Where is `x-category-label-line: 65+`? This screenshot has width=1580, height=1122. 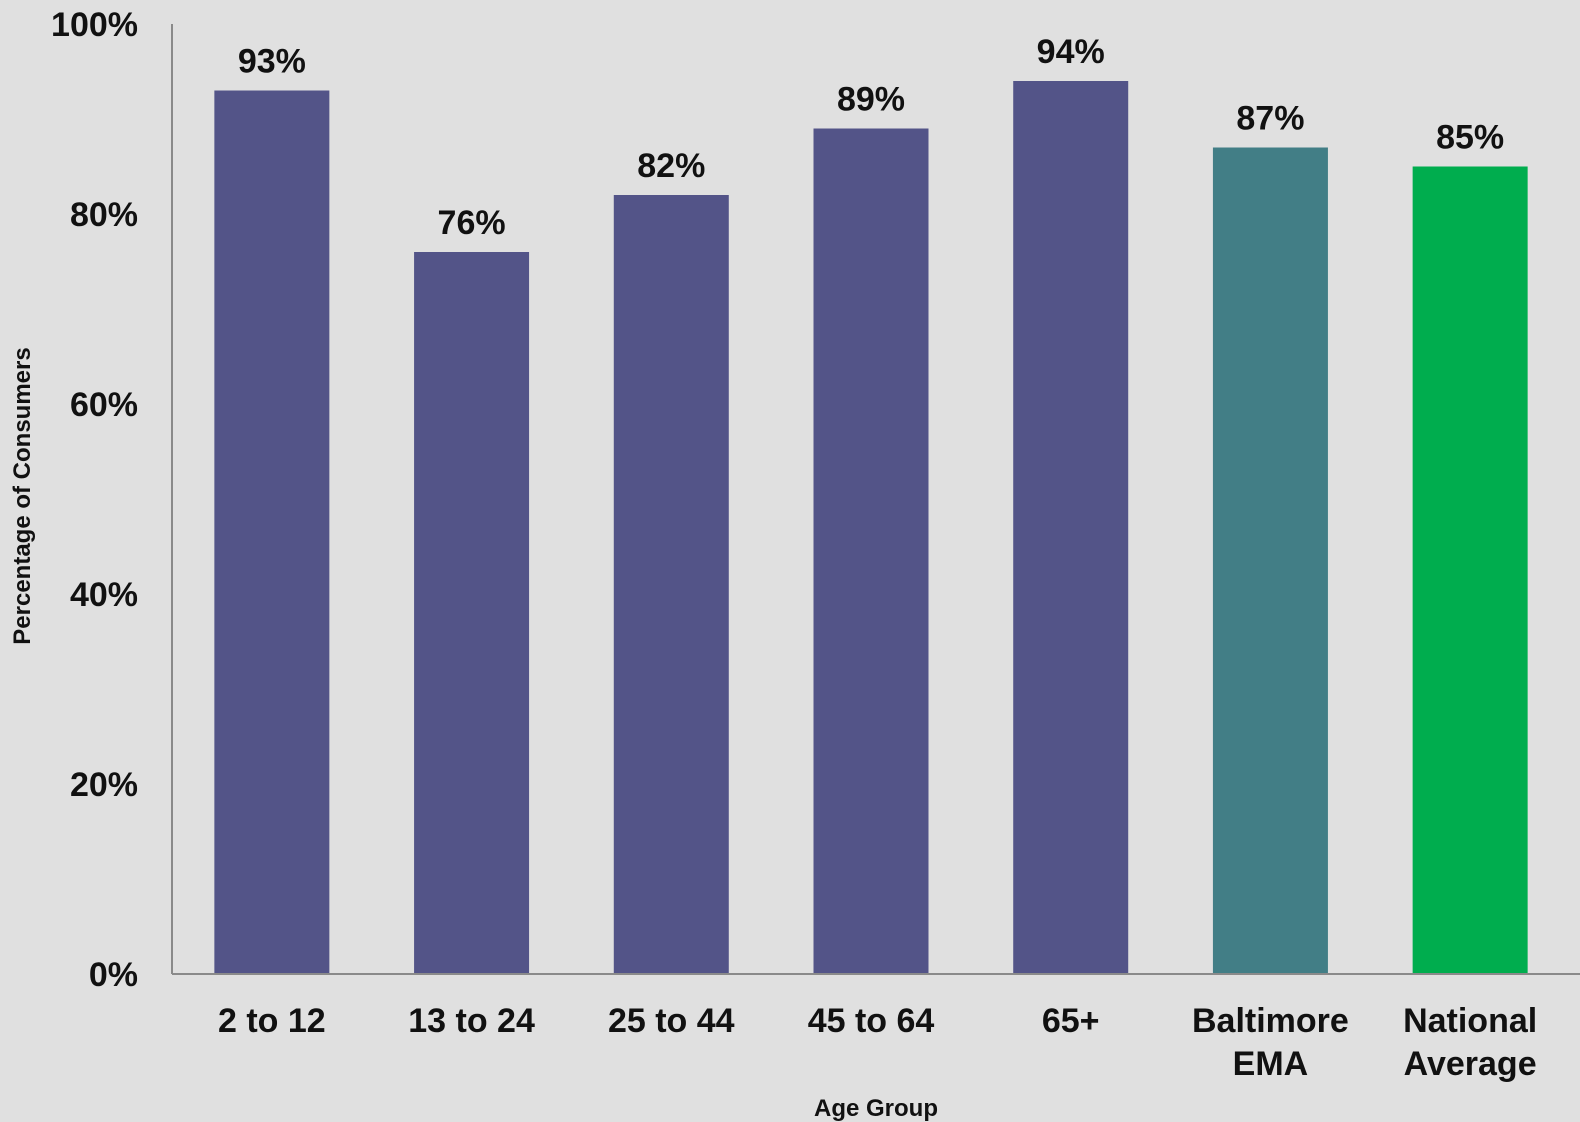
x-category-label-line: 65+ is located at coordinates (1071, 1021).